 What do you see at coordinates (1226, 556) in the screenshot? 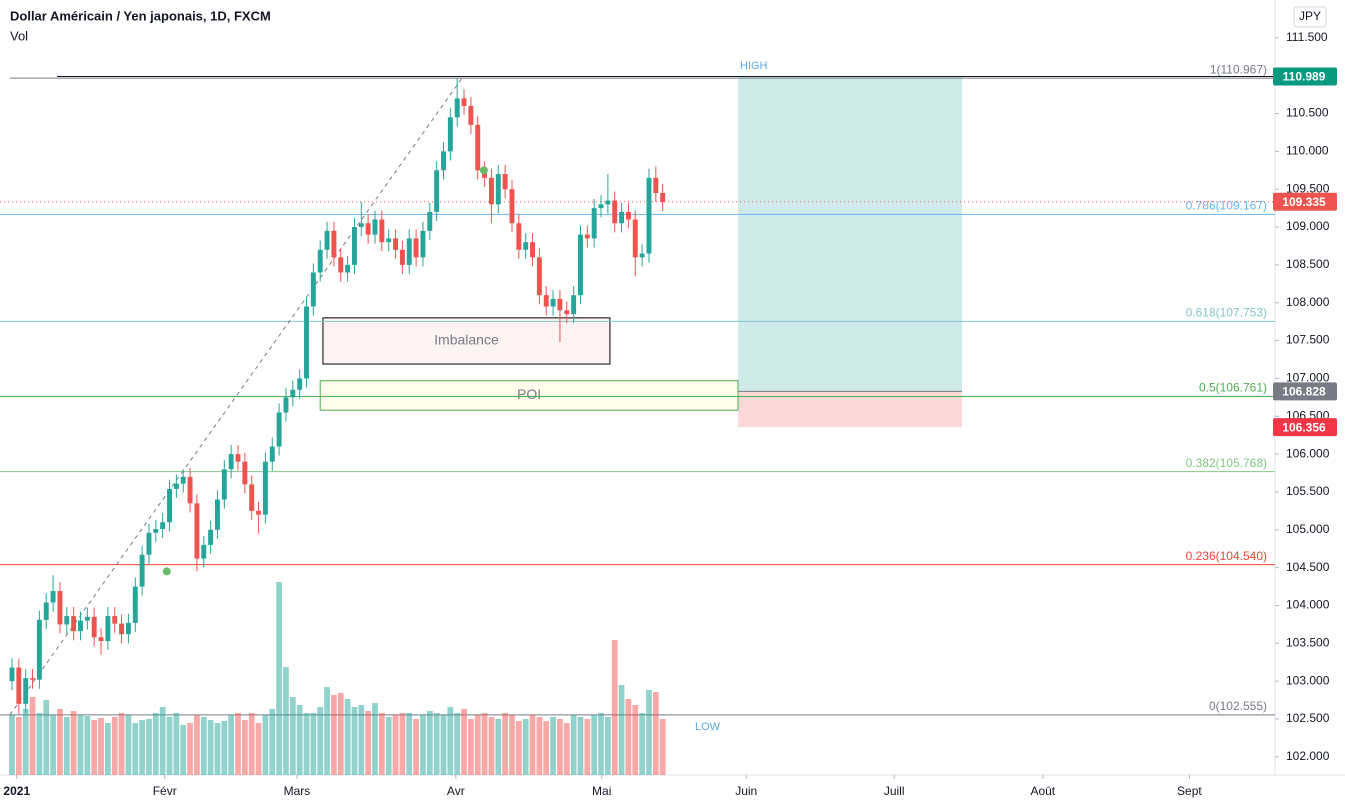
I see `fib-label: 0.236(104.540)` at bounding box center [1226, 556].